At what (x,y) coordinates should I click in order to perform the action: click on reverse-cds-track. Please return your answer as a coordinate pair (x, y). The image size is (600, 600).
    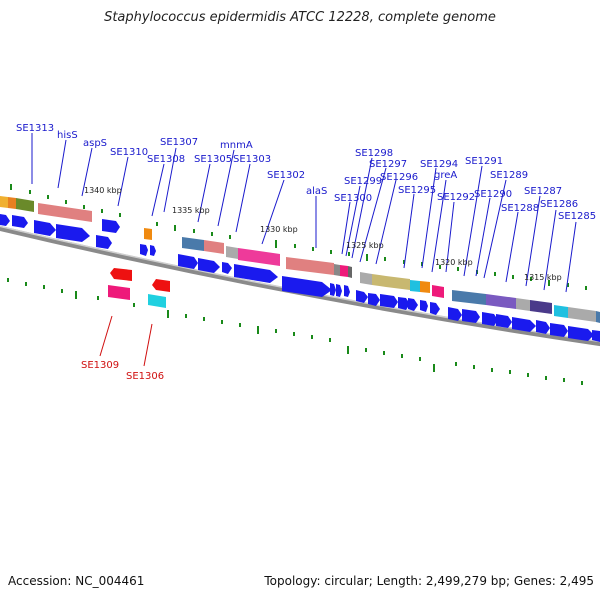
    Looking at the image, I should click on (139, 288).